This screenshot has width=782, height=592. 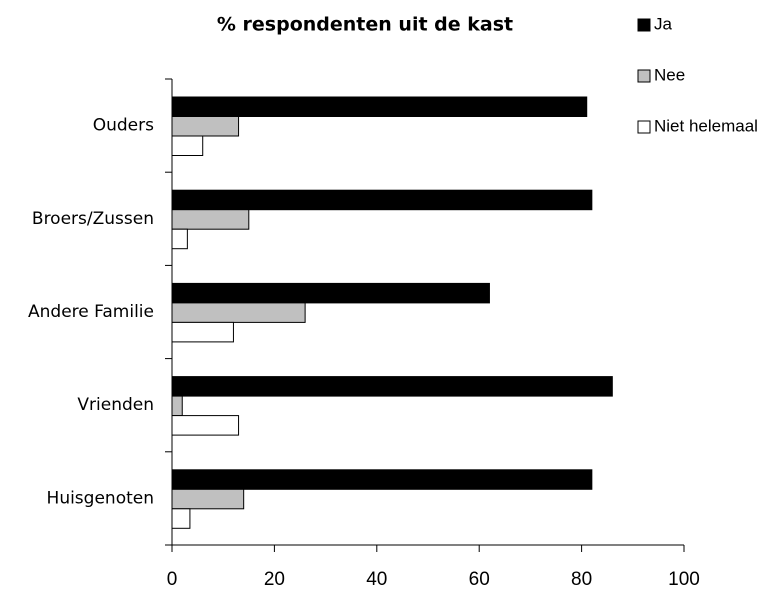 I want to click on y-tick-label: Huisgenoten, so click(x=100, y=498).